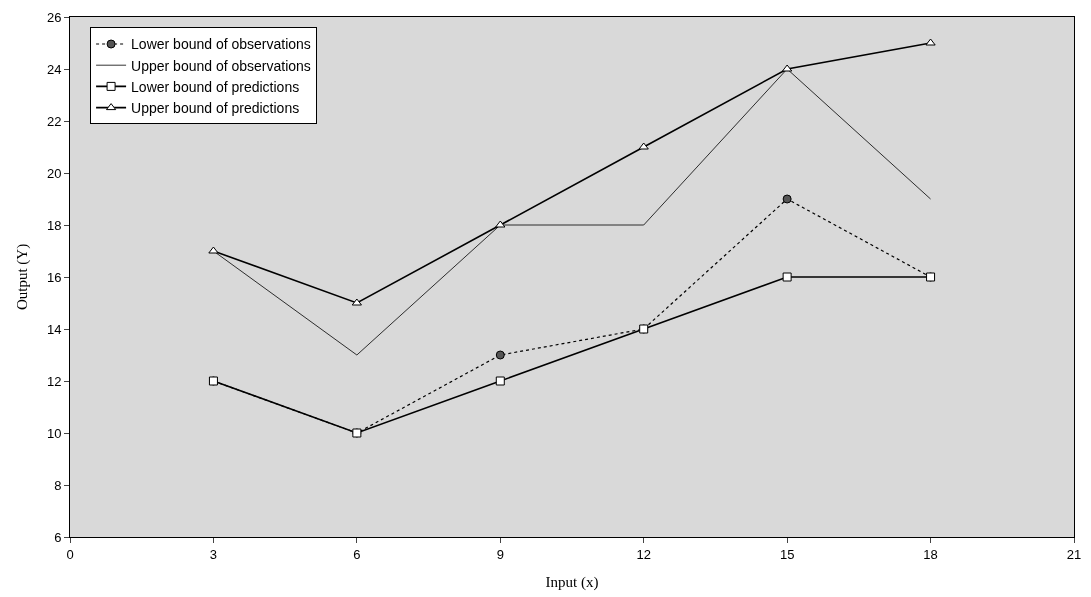 The image size is (1091, 597). What do you see at coordinates (54, 433) in the screenshot?
I see `y-tick-label: 10` at bounding box center [54, 433].